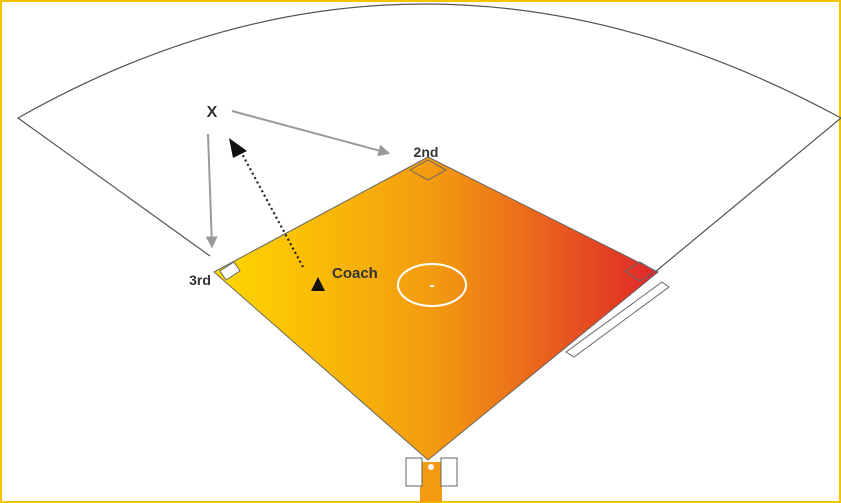 The width and height of the screenshot is (841, 503). What do you see at coordinates (428, 170) in the screenshot?
I see `second-base` at bounding box center [428, 170].